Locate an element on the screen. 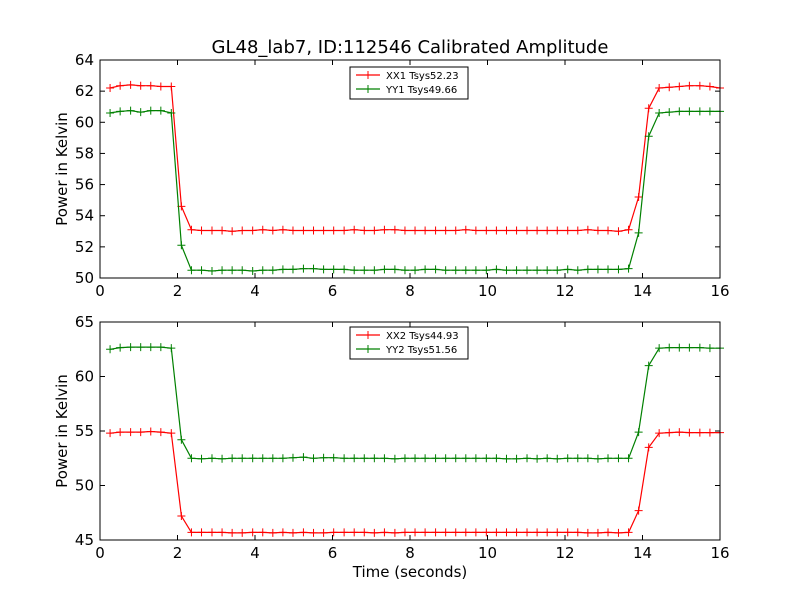 This screenshot has width=800, height=600. y-tick-label: 56 is located at coordinates (84, 185).